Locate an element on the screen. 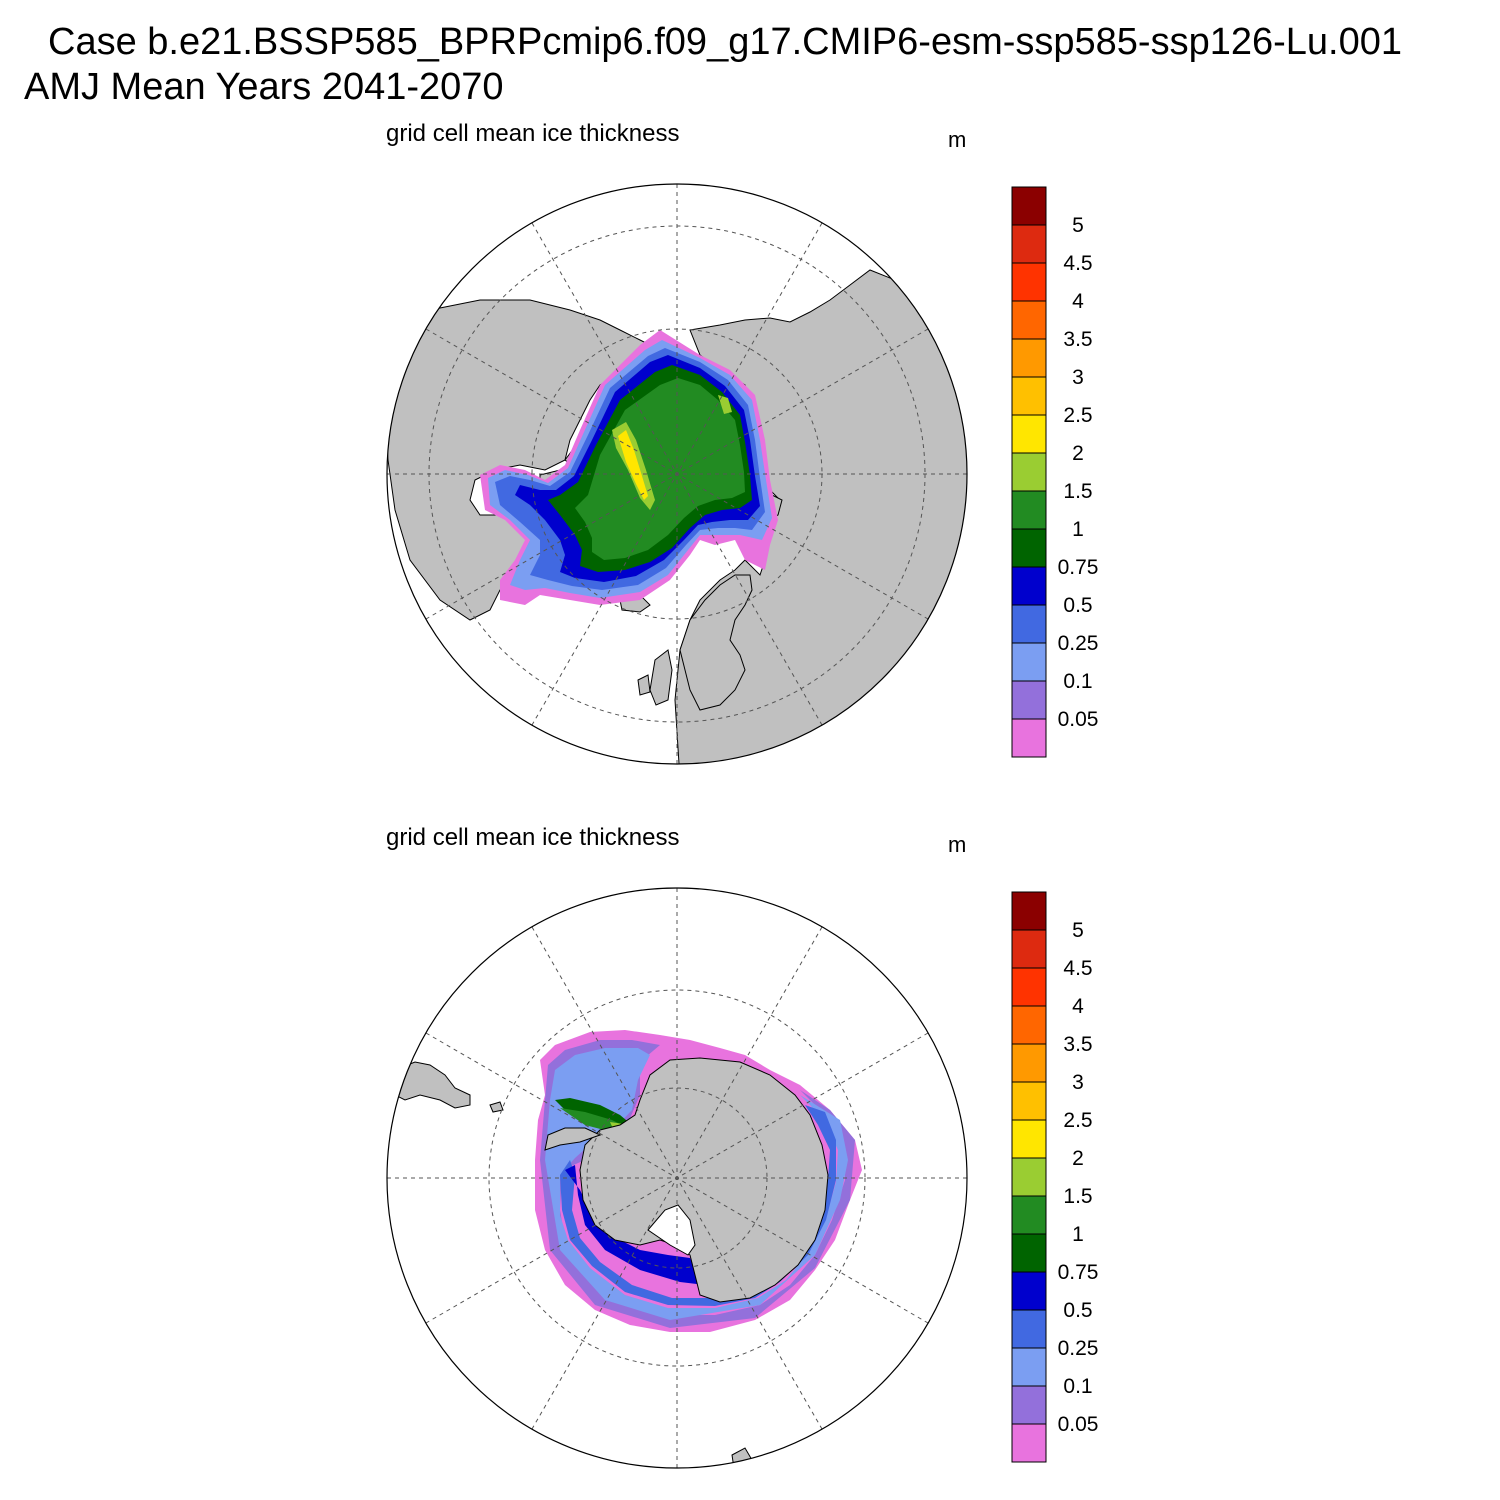  south-panel-title: grid cell mean ice thickness is located at coordinates (533, 837).